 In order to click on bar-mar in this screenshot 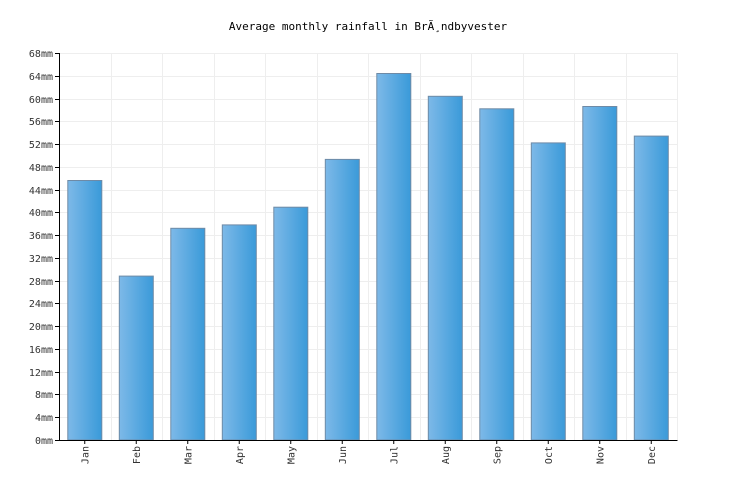, I will do `click(188, 334)`.